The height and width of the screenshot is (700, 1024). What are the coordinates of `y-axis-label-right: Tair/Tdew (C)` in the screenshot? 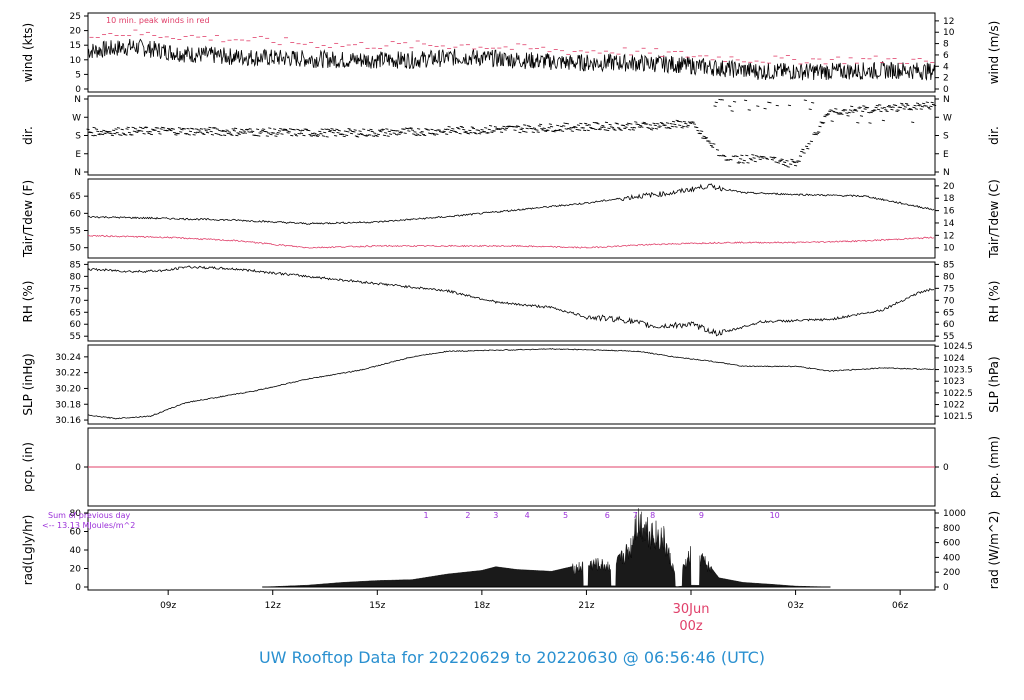 It's located at (994, 219).